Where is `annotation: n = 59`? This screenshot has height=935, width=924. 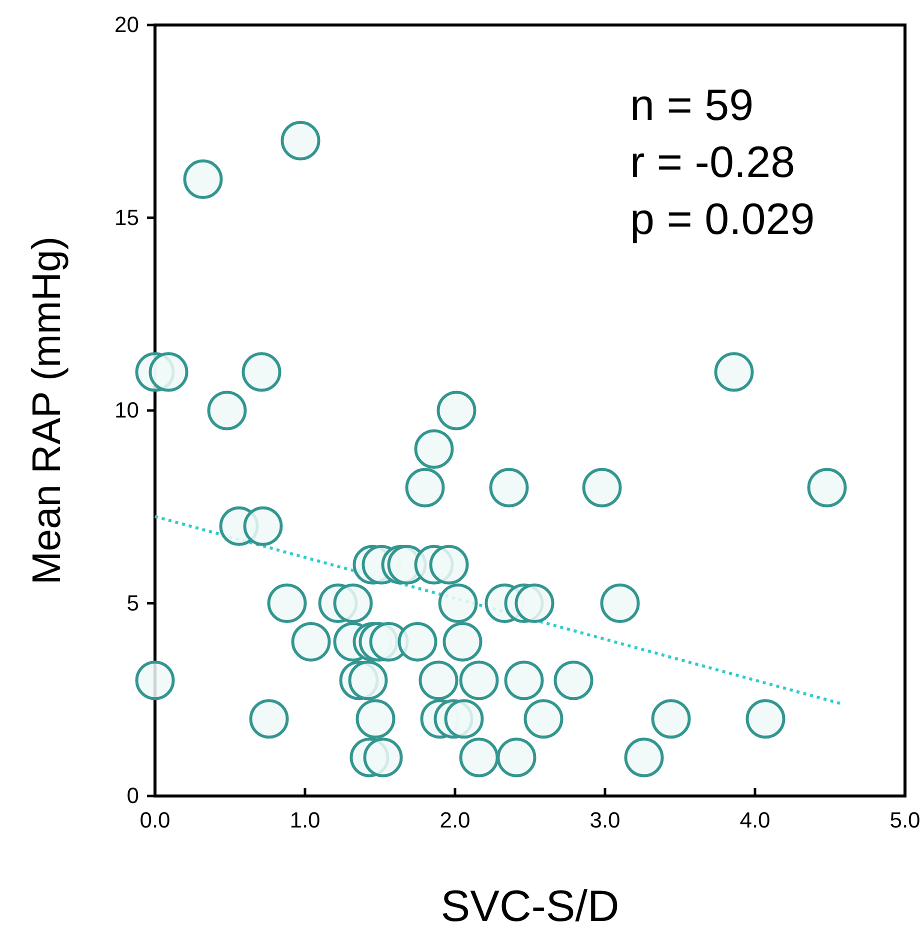
annotation: n = 59 is located at coordinates (692, 105).